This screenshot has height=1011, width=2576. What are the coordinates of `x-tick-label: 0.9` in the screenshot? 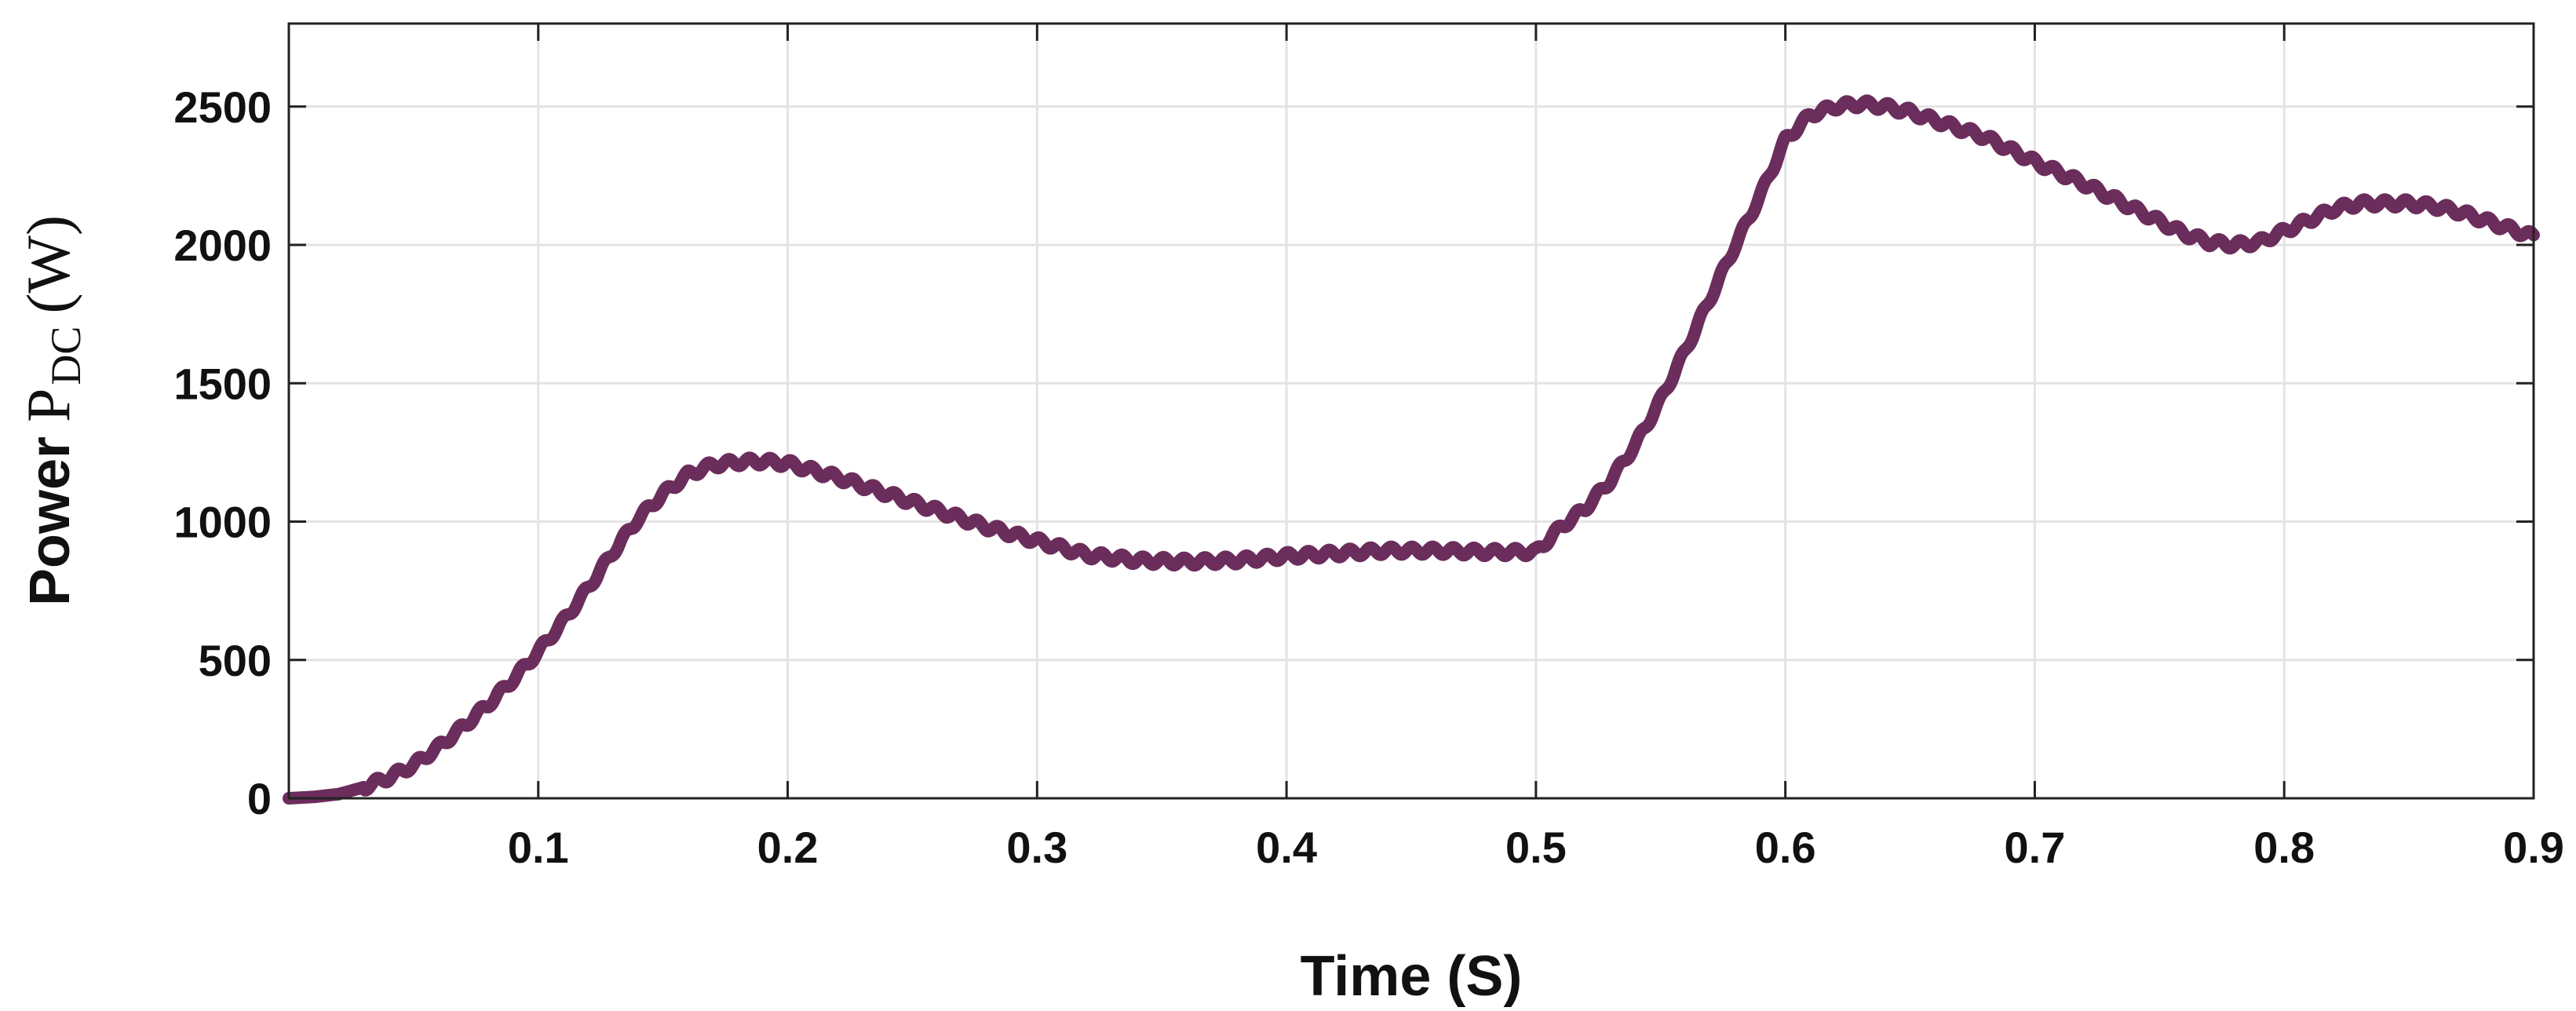 It's located at (2533, 847).